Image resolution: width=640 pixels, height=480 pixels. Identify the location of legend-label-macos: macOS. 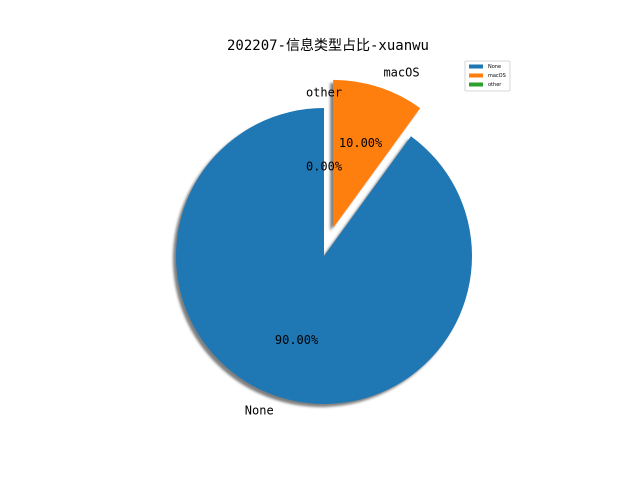
(497, 76).